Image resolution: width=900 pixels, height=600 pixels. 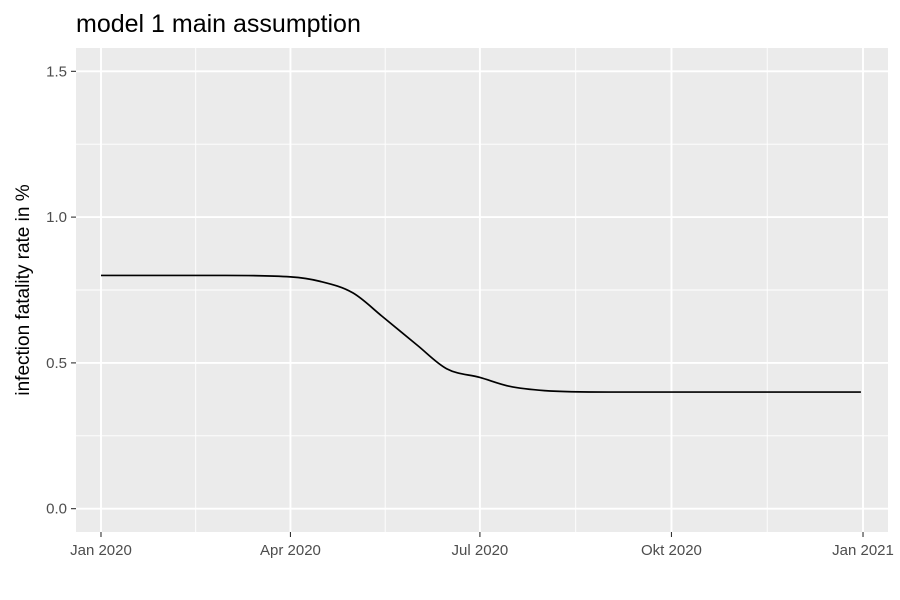 I want to click on y-tick-label: 0.5, so click(x=56, y=363).